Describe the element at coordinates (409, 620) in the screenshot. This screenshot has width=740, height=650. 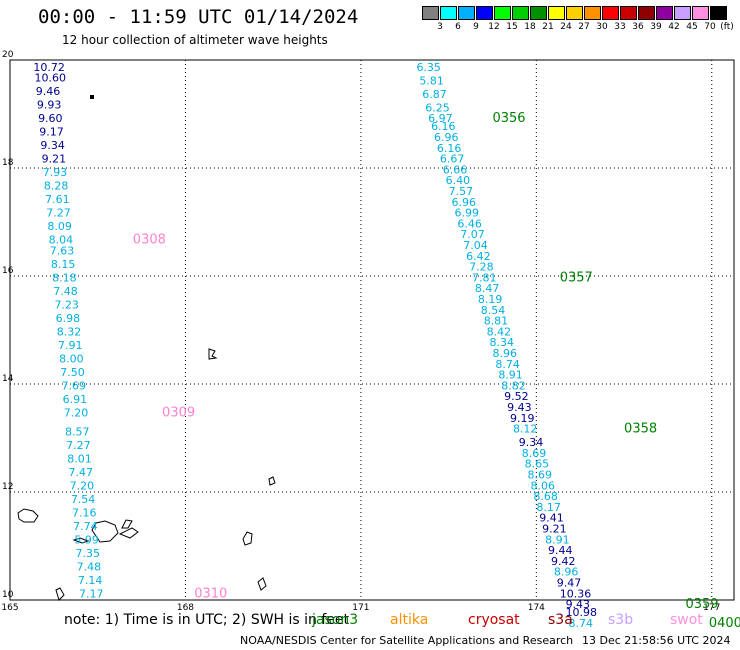
I see `mission-label-altika: altika` at that location.